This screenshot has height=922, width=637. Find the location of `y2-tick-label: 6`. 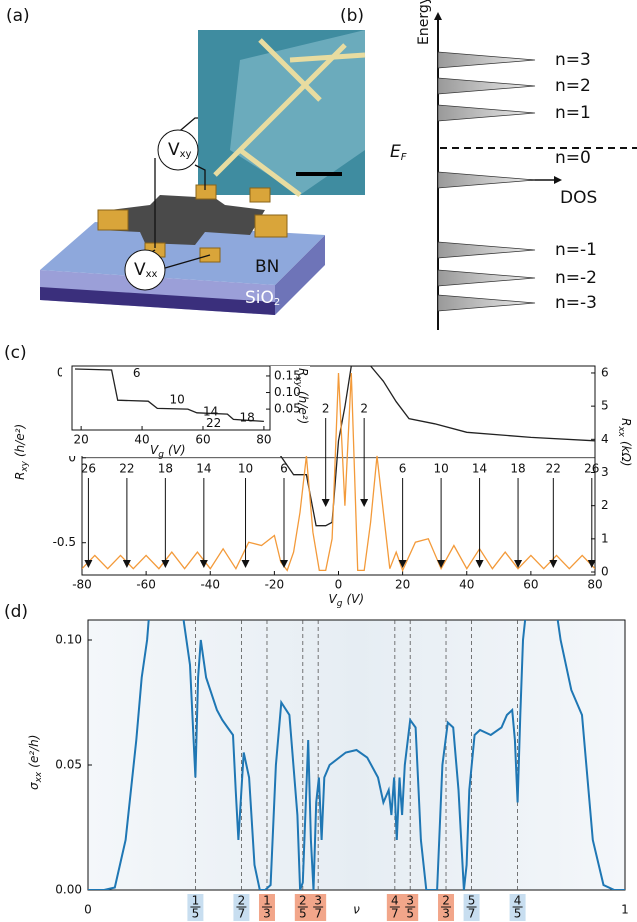

y2-tick-label: 6 is located at coordinates (605, 372).